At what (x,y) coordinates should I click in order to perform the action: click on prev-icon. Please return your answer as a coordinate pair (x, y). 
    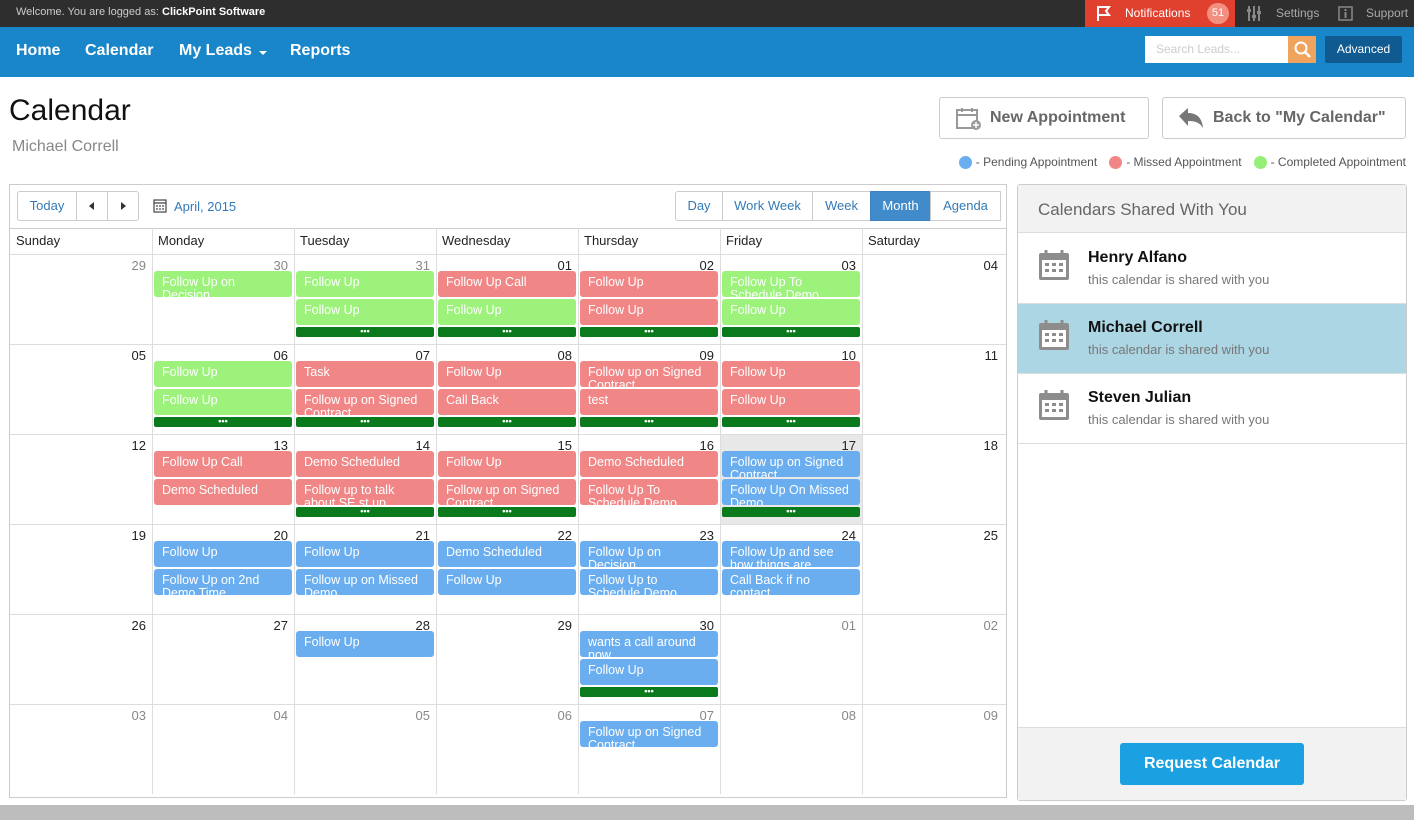
    Looking at the image, I should click on (91, 206).